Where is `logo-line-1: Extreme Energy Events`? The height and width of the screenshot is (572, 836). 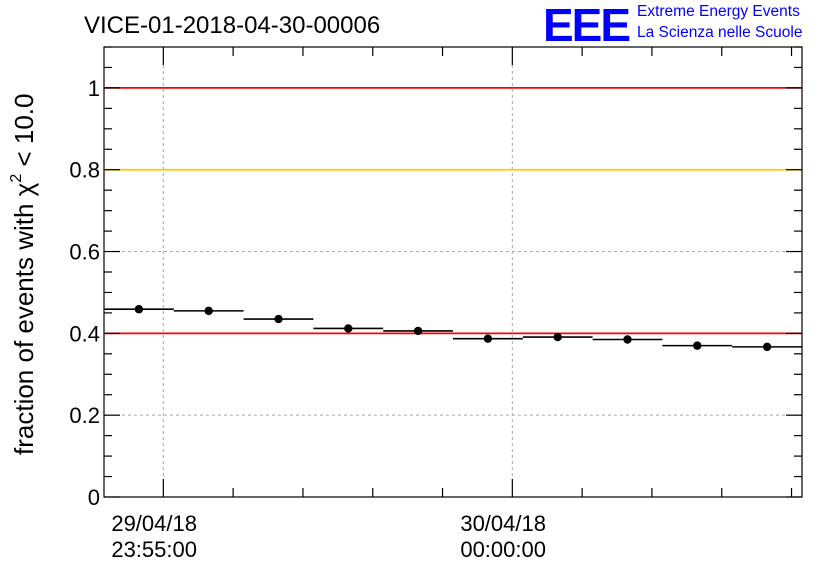
logo-line-1: Extreme Energy Events is located at coordinates (718, 11).